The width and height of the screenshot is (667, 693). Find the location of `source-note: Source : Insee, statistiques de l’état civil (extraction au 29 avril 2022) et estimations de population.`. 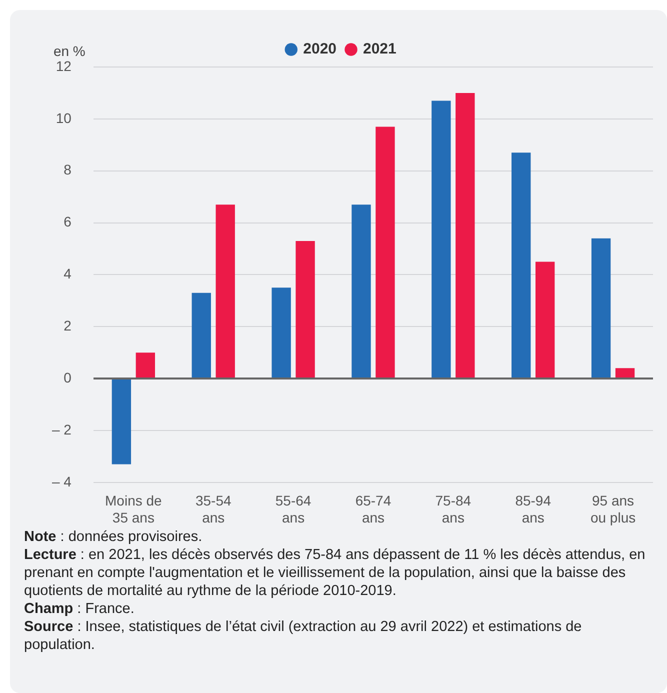

source-note: Source : Insee, statistiques de l’état civil (extraction au 29 avril 2022) et estimations de population. is located at coordinates (303, 636).